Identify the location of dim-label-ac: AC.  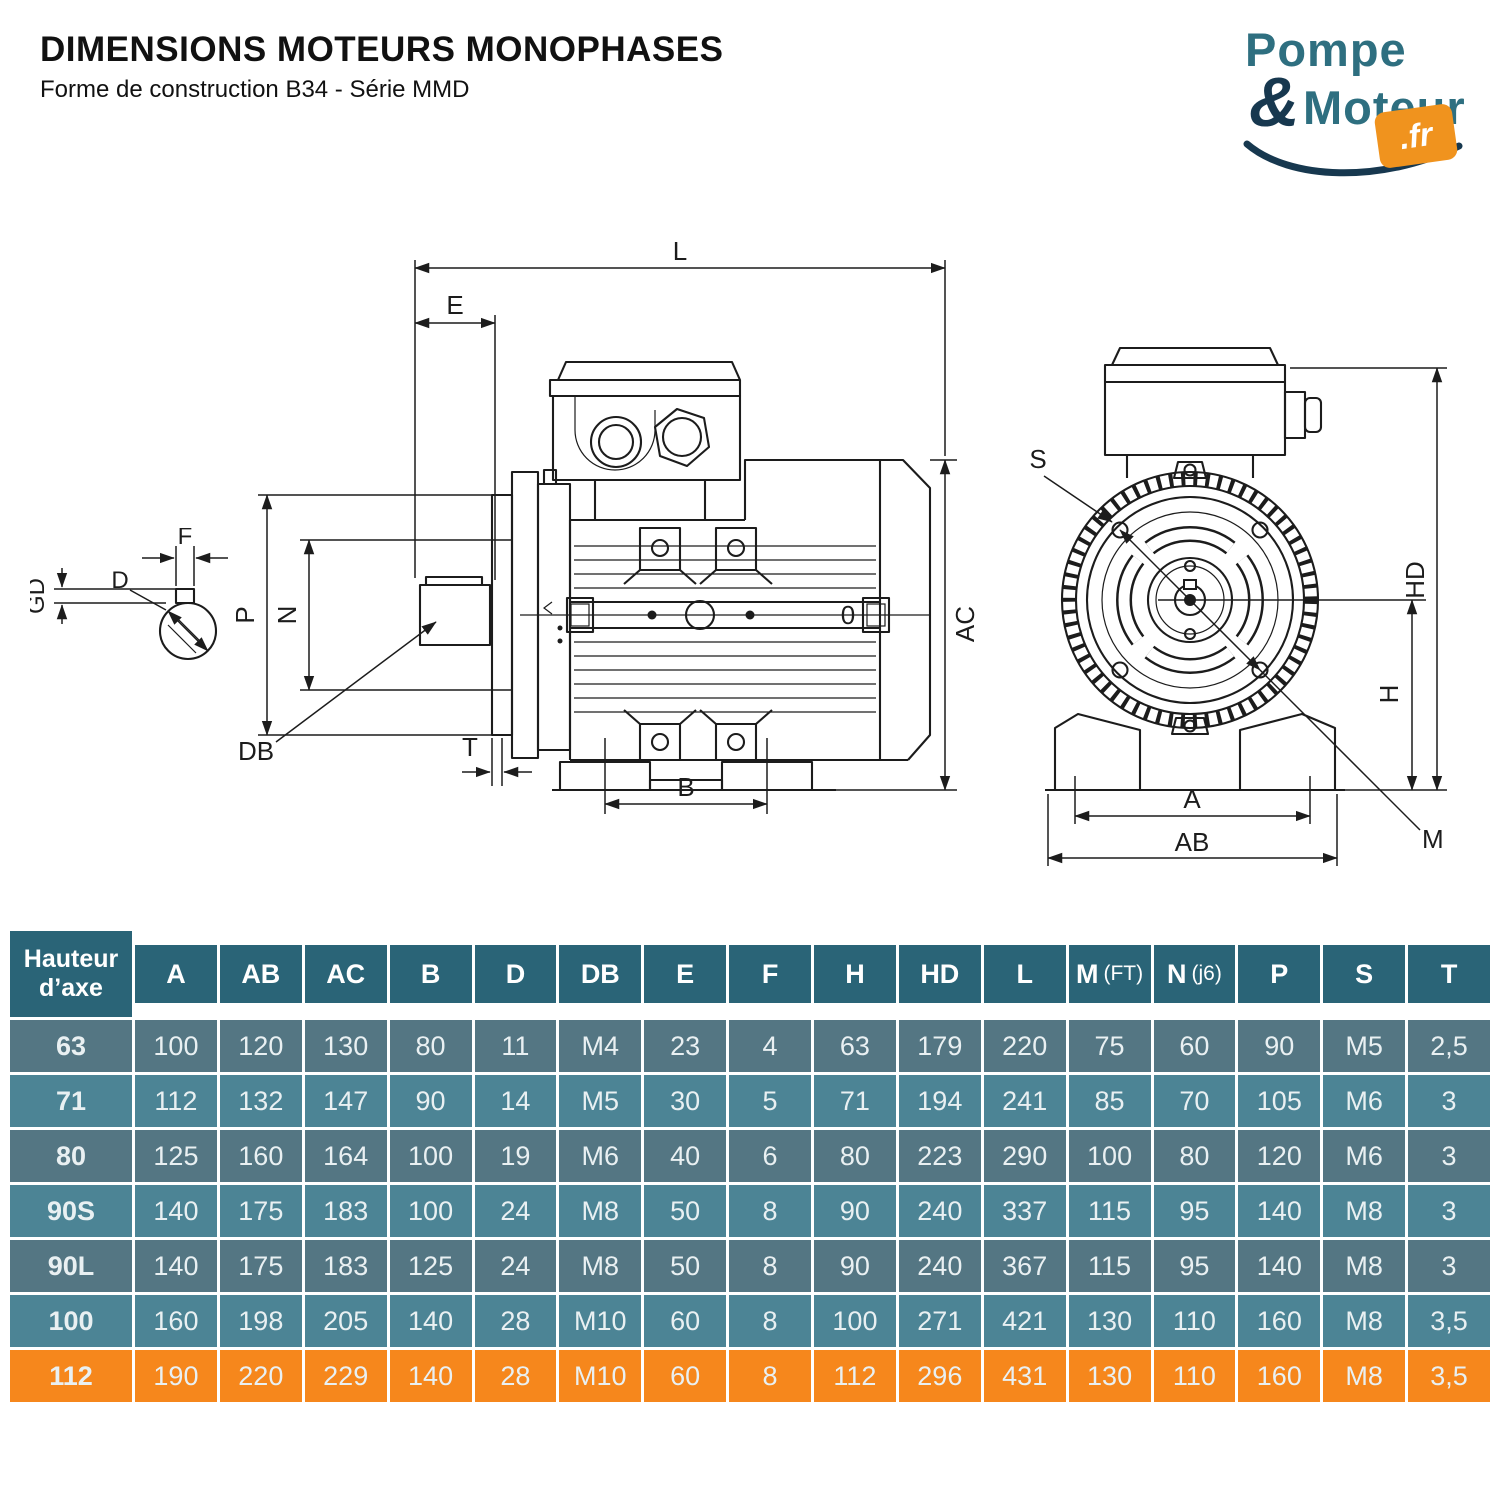
(965, 624).